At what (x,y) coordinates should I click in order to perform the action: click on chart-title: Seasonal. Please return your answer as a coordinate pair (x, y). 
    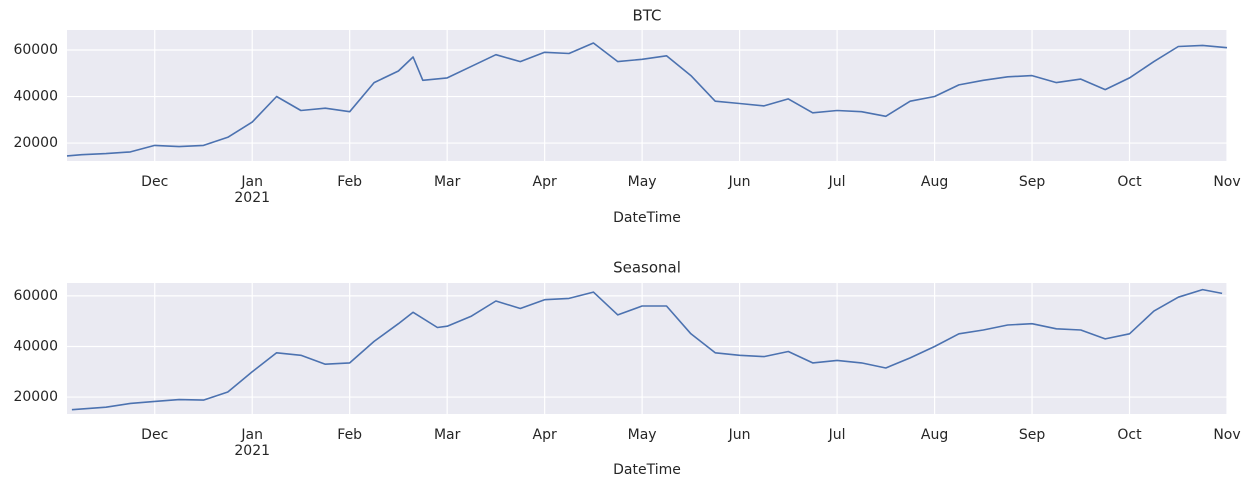
    Looking at the image, I should click on (647, 268).